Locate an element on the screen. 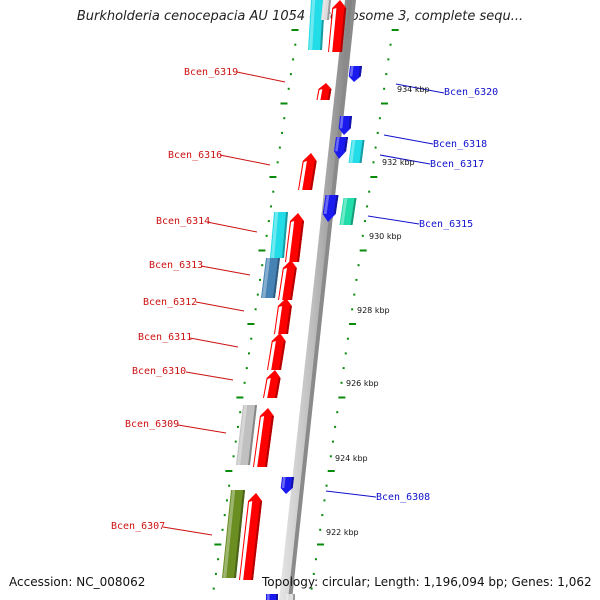 This screenshot has height=600, width=600. gene-label-bcen-6315: Bcen_6315 is located at coordinates (446, 224).